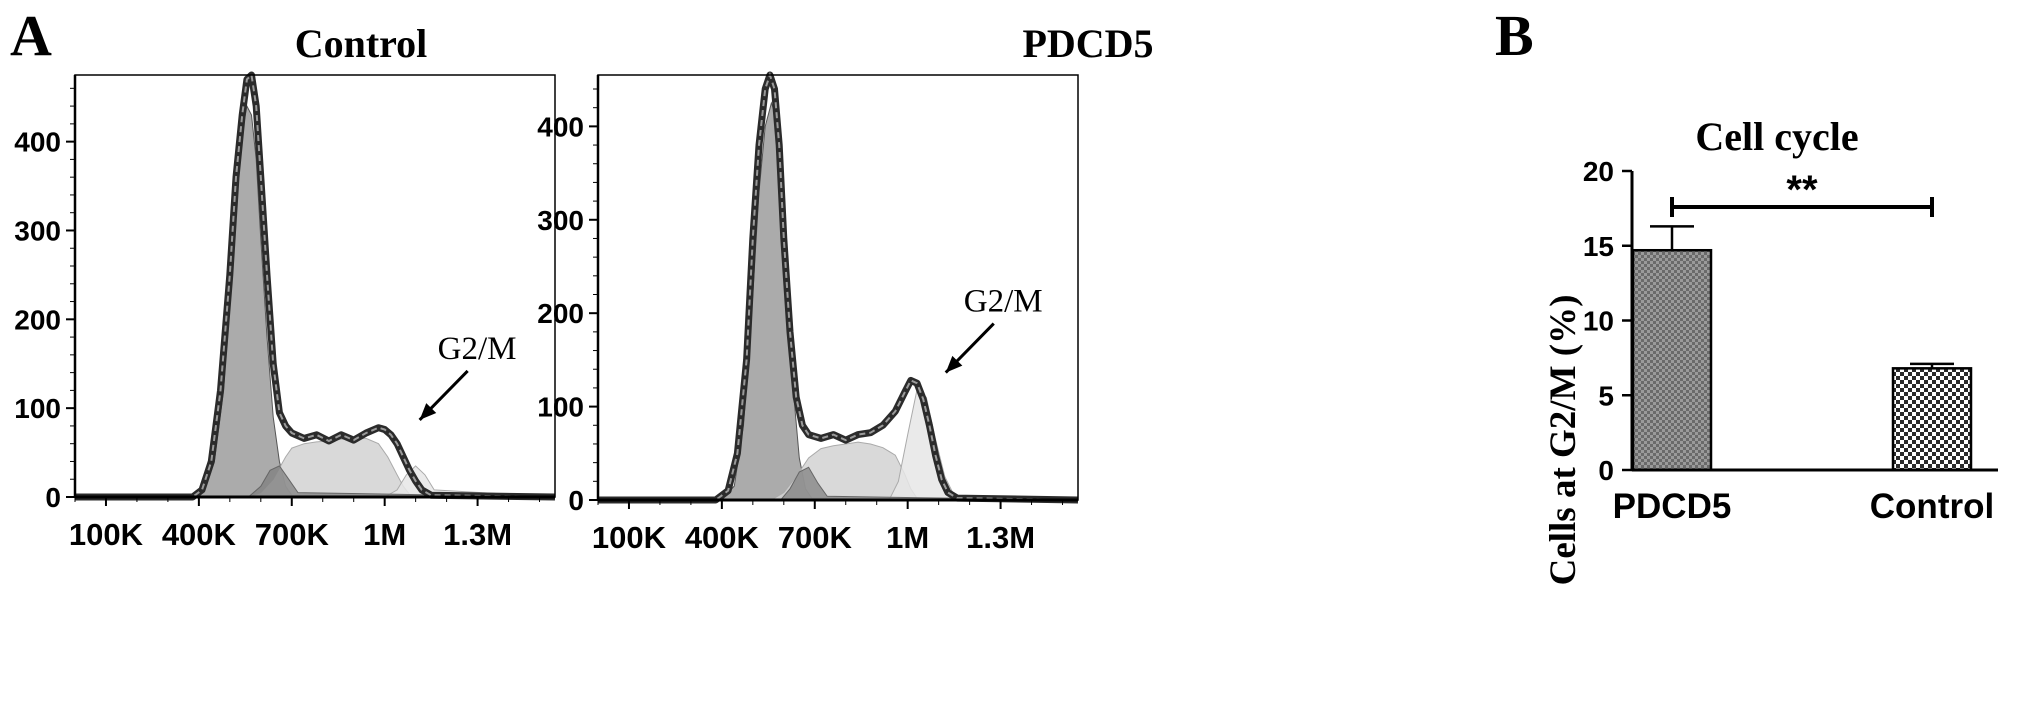  Describe the element at coordinates (1802, 190) in the screenshot. I see `significance-stars: **` at that location.